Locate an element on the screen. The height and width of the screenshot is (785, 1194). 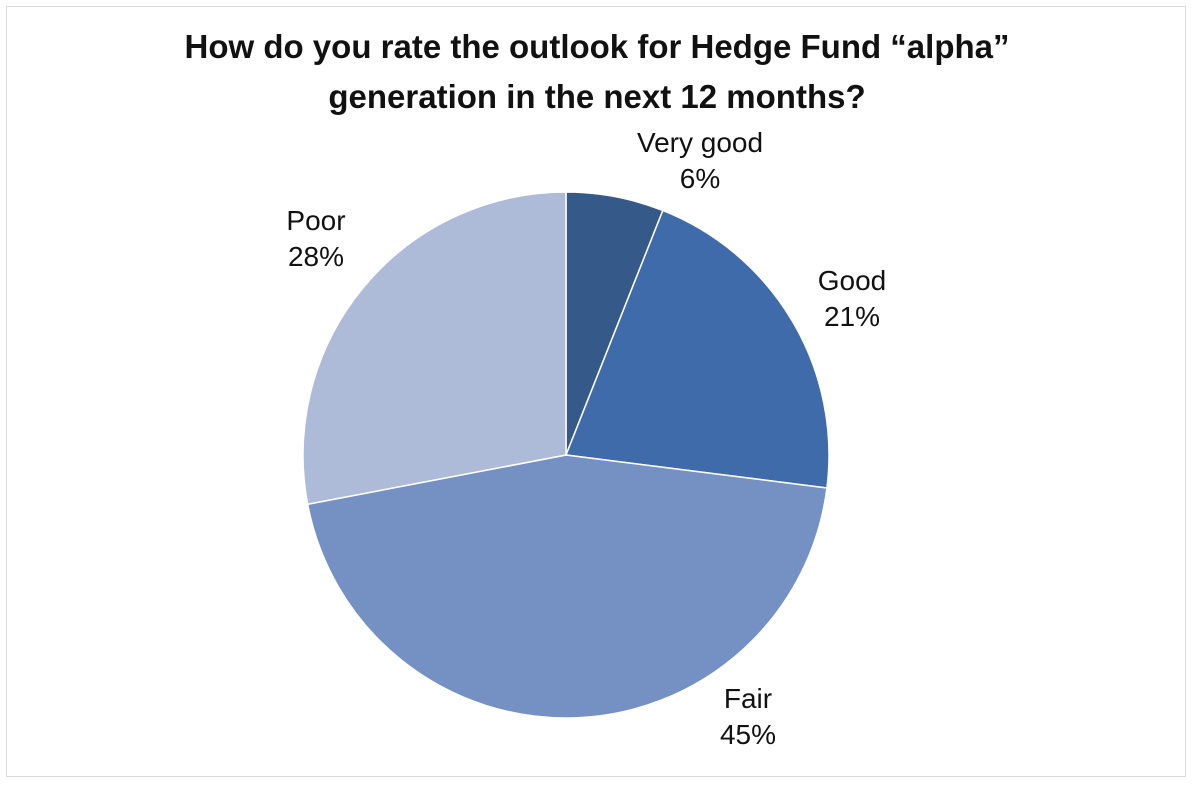
pie-slice-fair is located at coordinates (567, 586).